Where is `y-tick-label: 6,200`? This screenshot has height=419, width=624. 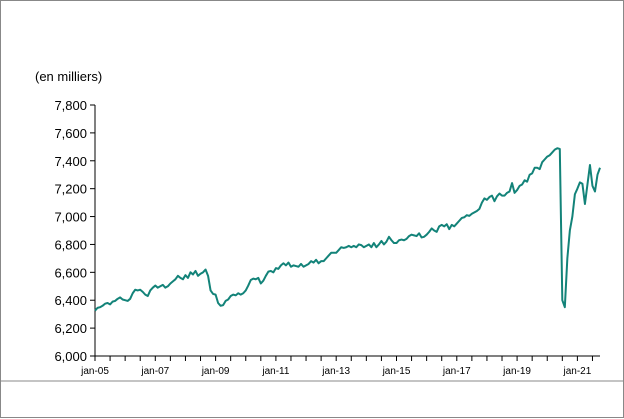
y-tick-label: 6,200 is located at coordinates (70, 328).